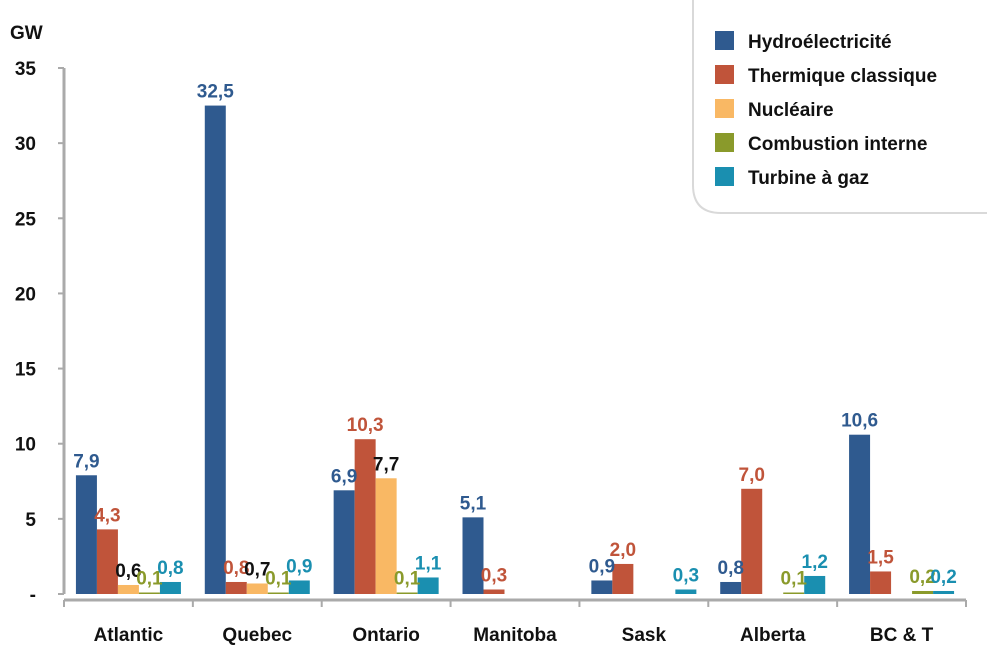  What do you see at coordinates (859, 421) in the screenshot?
I see `data-label: 10,6` at bounding box center [859, 421].